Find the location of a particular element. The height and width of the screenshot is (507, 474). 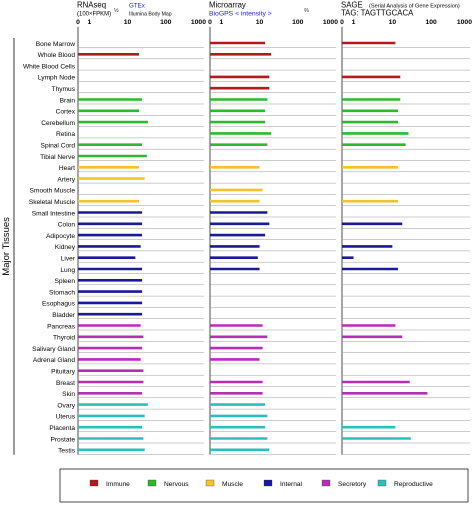

tissue-label: Stomach is located at coordinates (62, 292).